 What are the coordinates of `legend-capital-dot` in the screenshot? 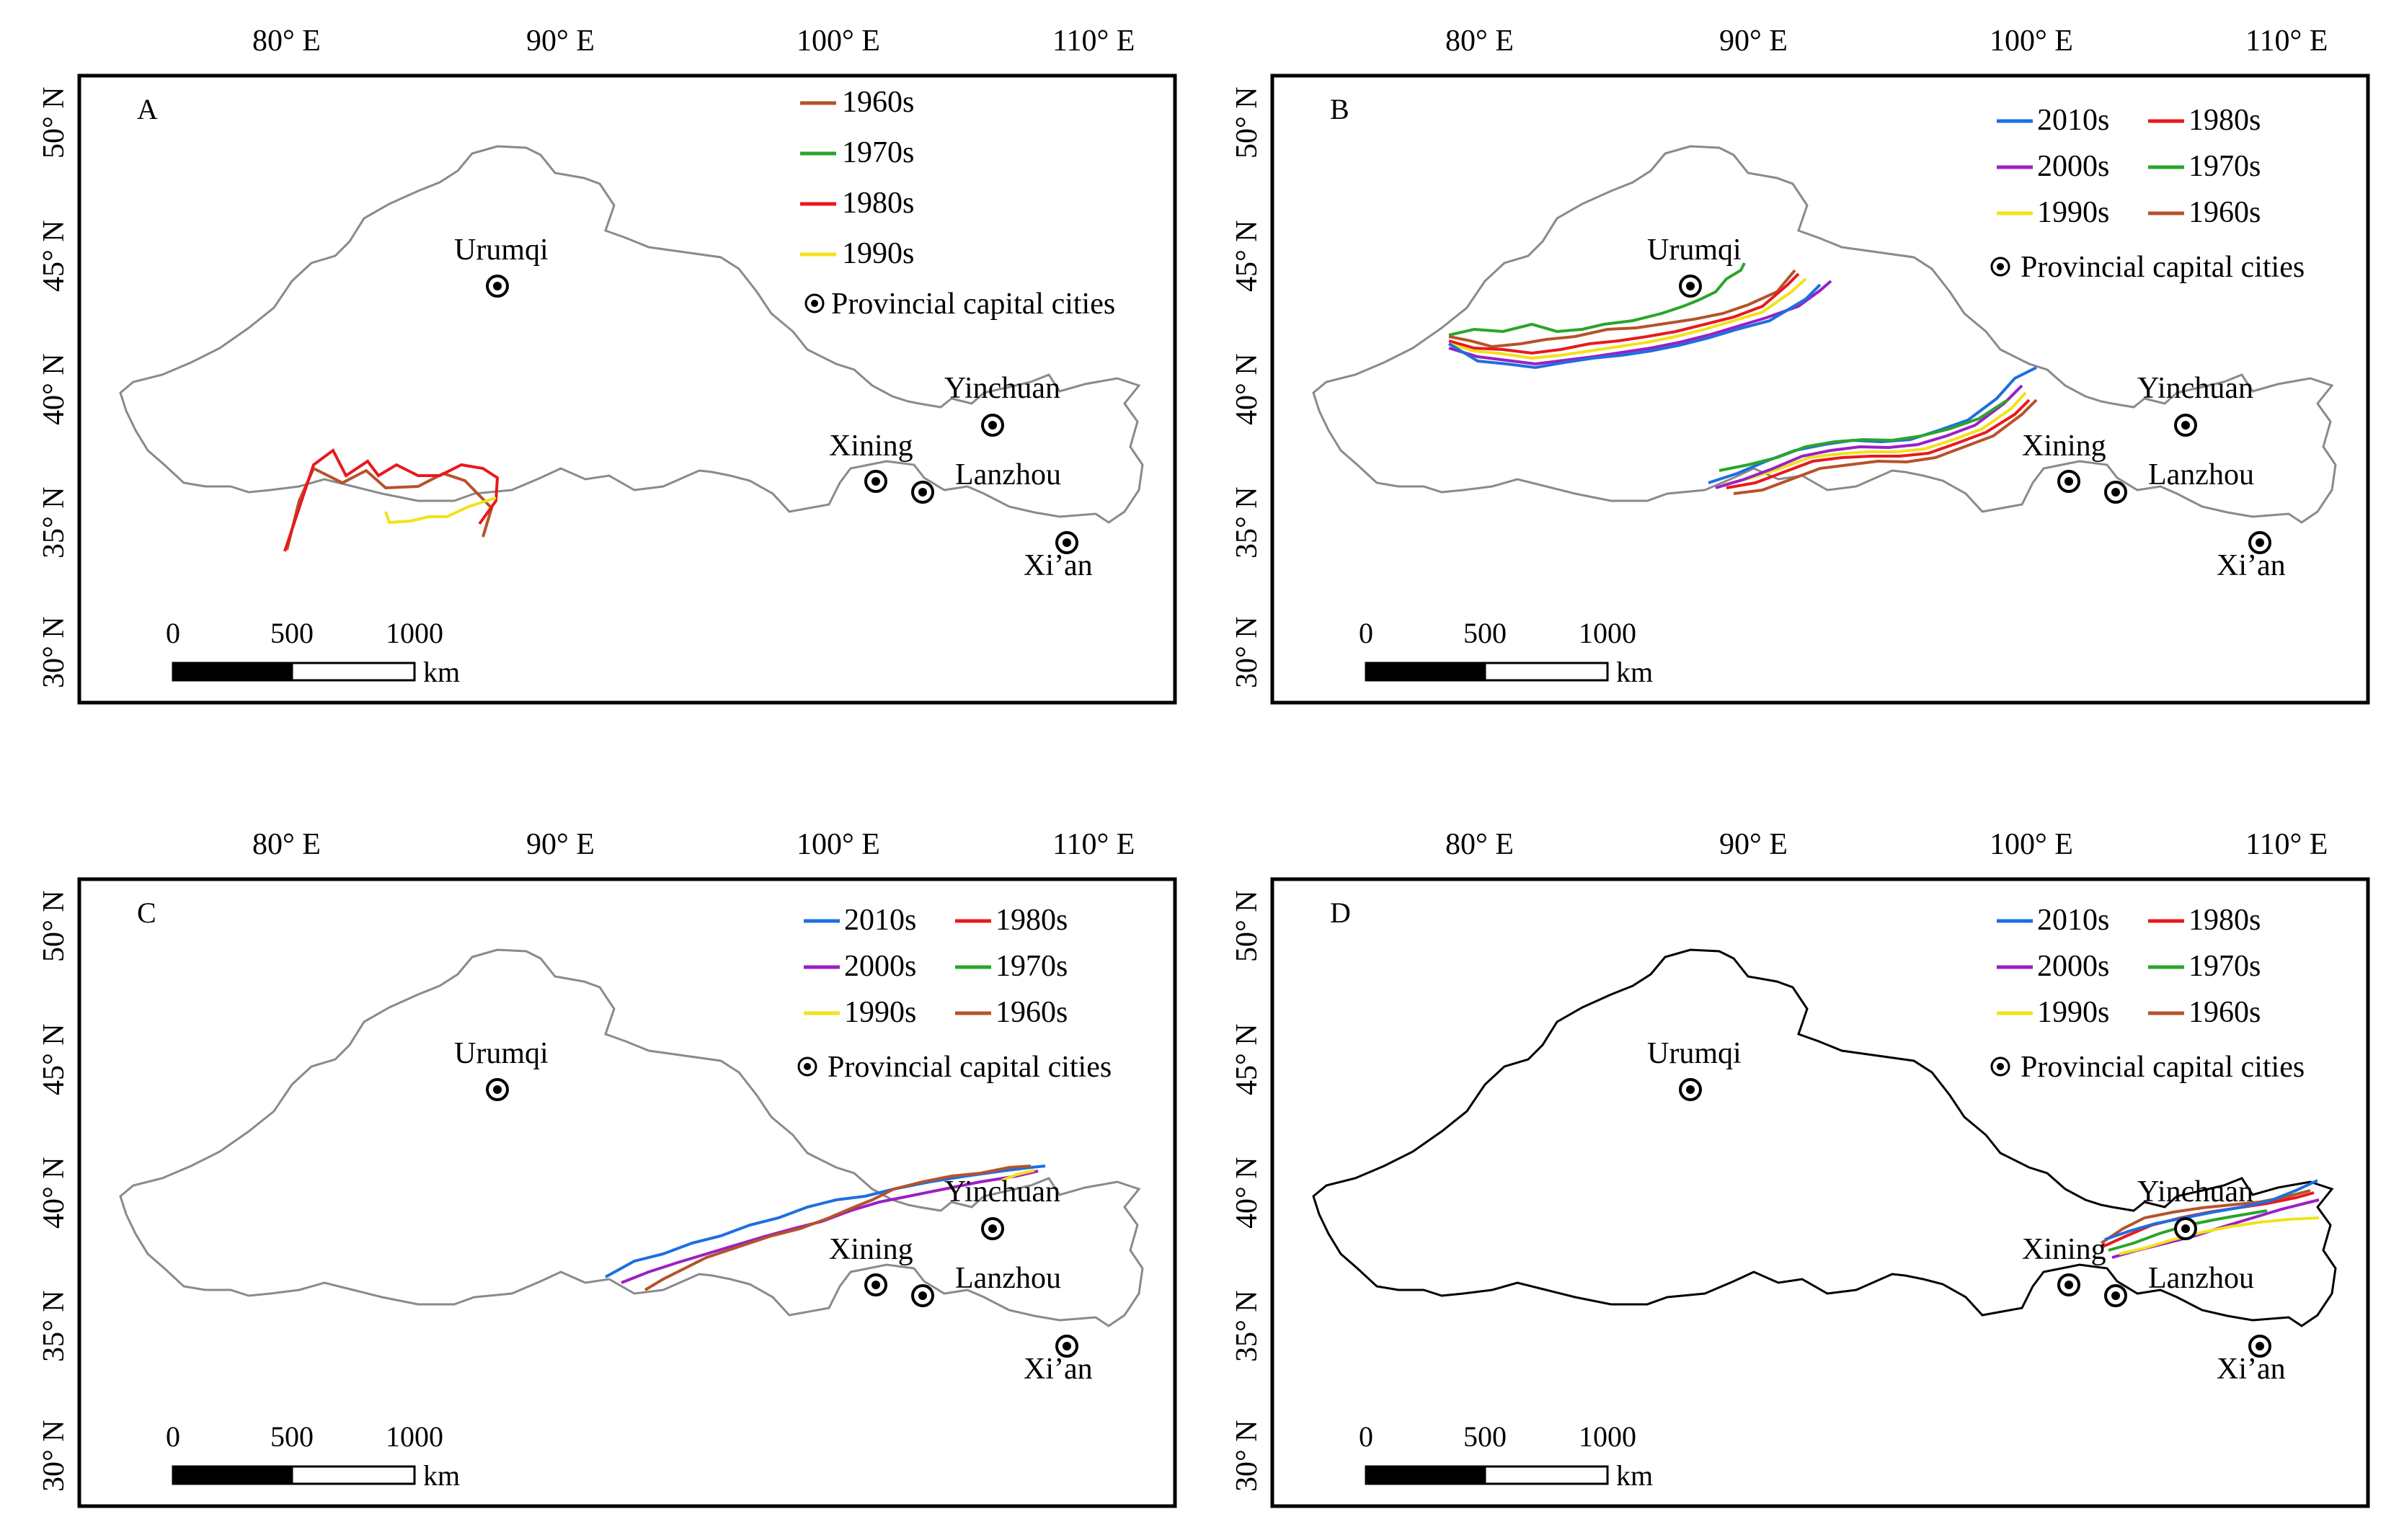 It's located at (807, 1066).